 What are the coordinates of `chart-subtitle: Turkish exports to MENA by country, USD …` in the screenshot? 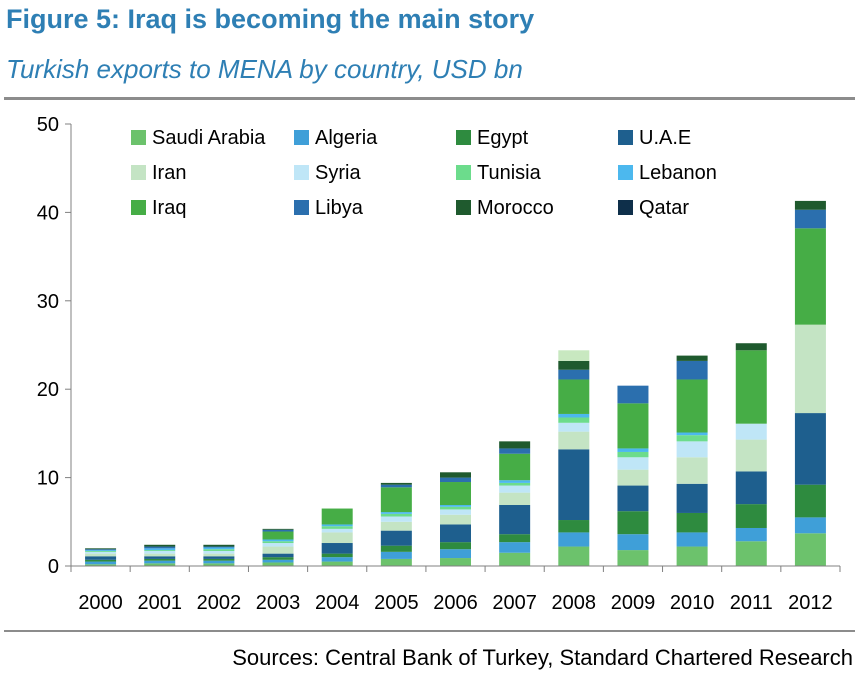 It's located at (264, 69).